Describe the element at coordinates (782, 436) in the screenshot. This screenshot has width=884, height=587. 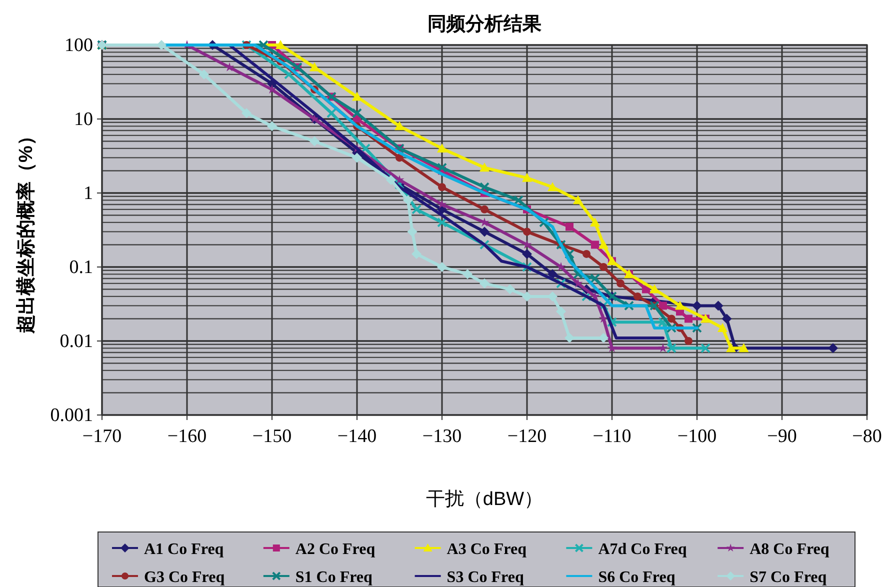
I see `x-tick-label: −90` at that location.